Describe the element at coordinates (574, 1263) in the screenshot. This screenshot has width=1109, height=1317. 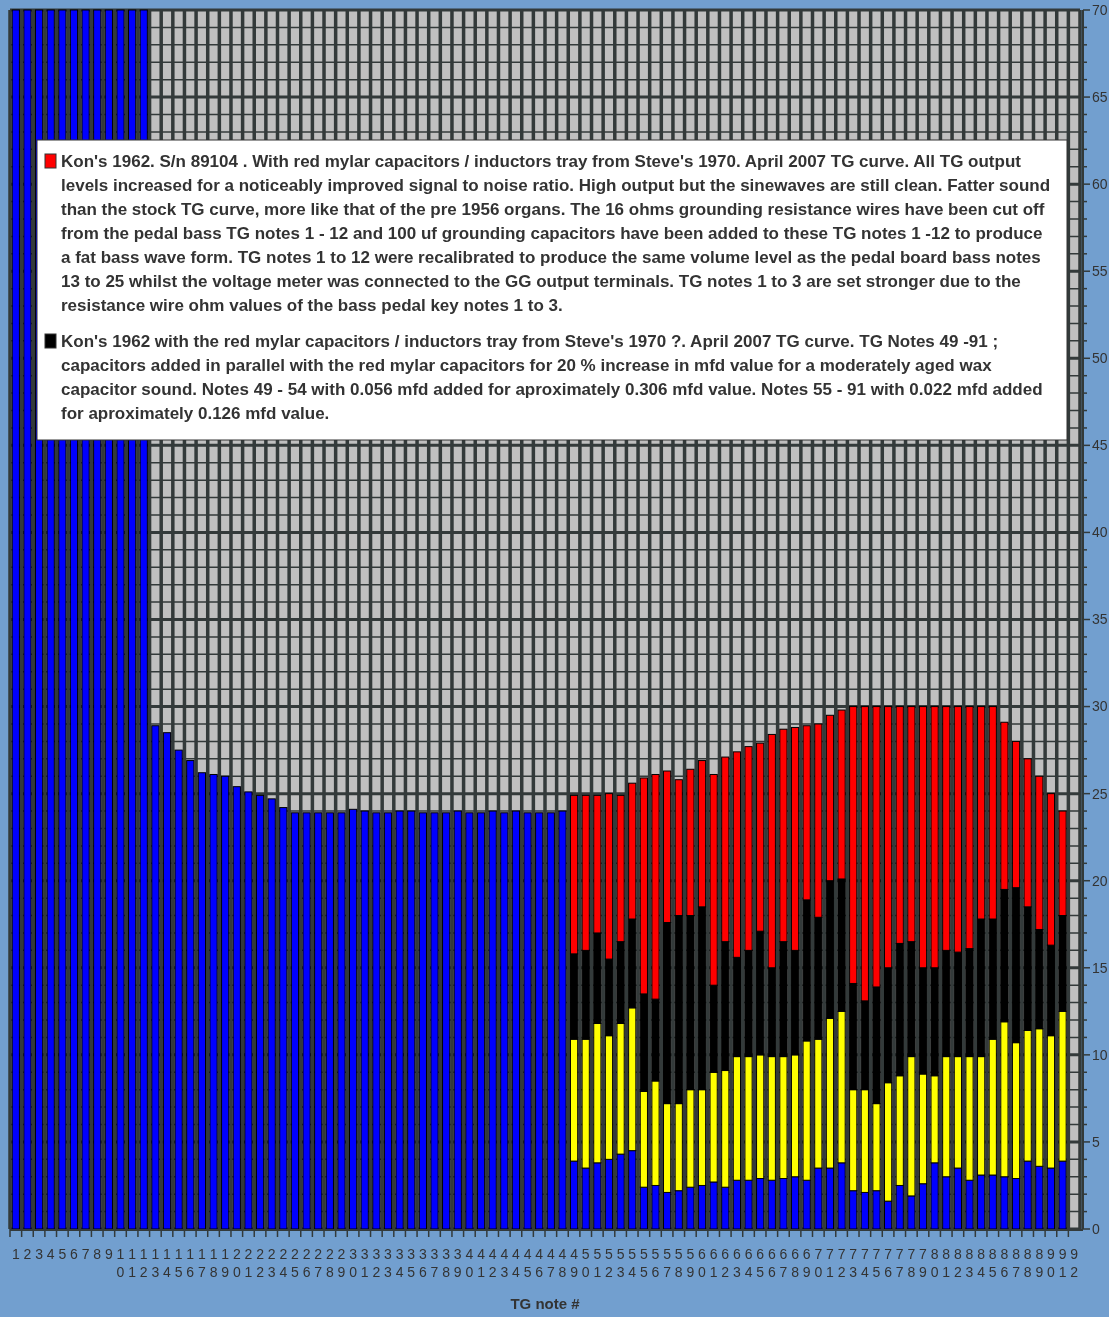
I see `x-tick-label: 49` at that location.